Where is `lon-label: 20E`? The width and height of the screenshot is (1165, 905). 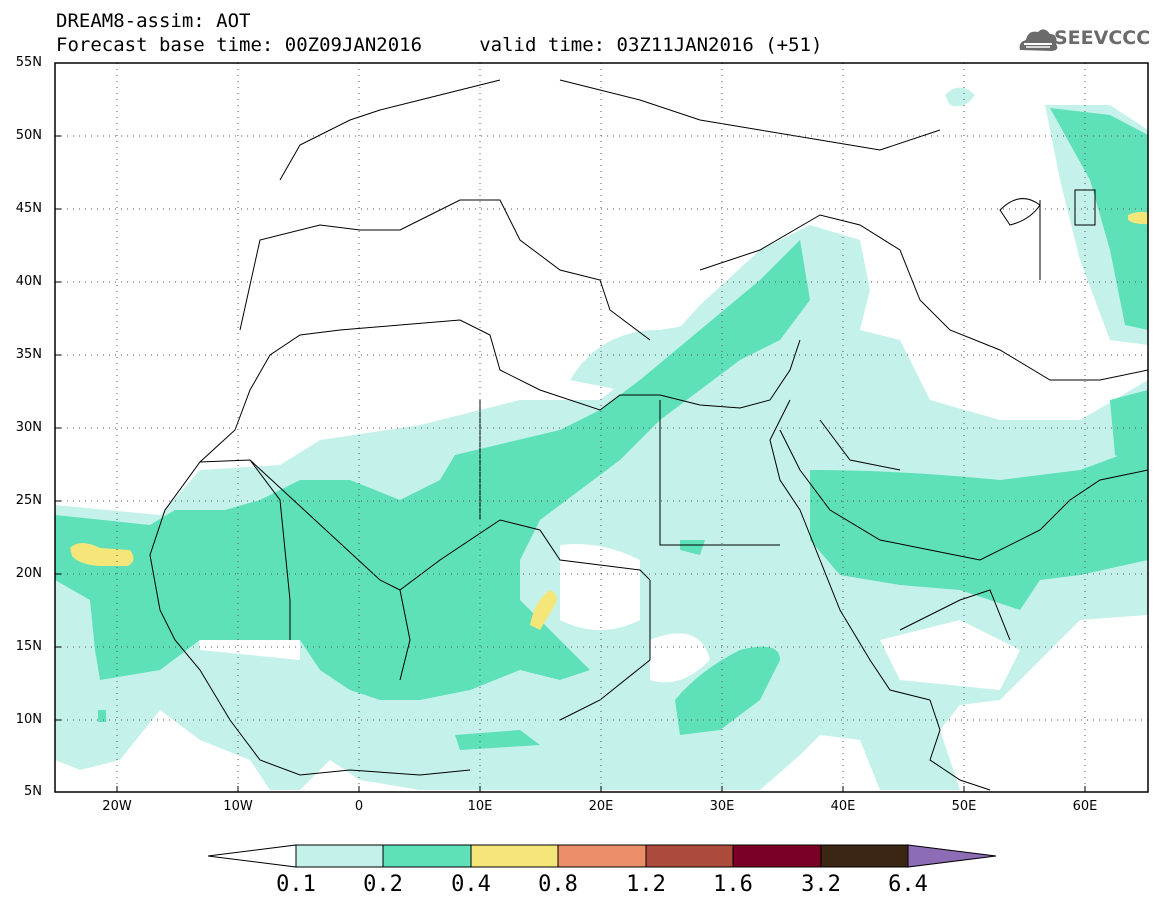 lon-label: 20E is located at coordinates (601, 806).